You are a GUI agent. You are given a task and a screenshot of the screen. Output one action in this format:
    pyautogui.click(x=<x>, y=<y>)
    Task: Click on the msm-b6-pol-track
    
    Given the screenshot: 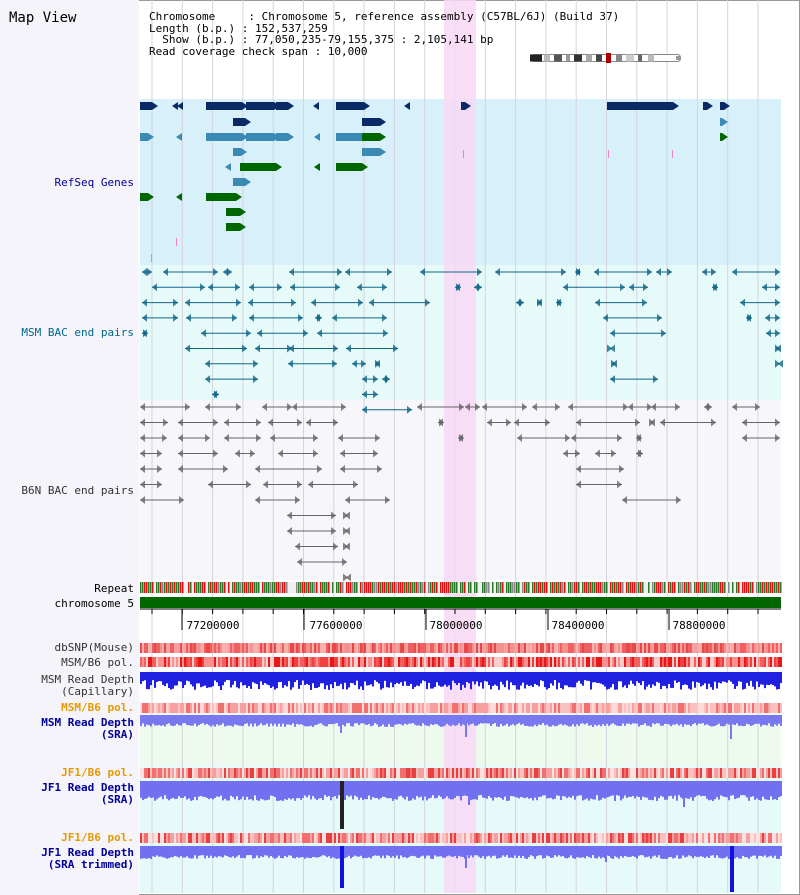 What is the action you would take?
    pyautogui.click(x=461, y=662)
    